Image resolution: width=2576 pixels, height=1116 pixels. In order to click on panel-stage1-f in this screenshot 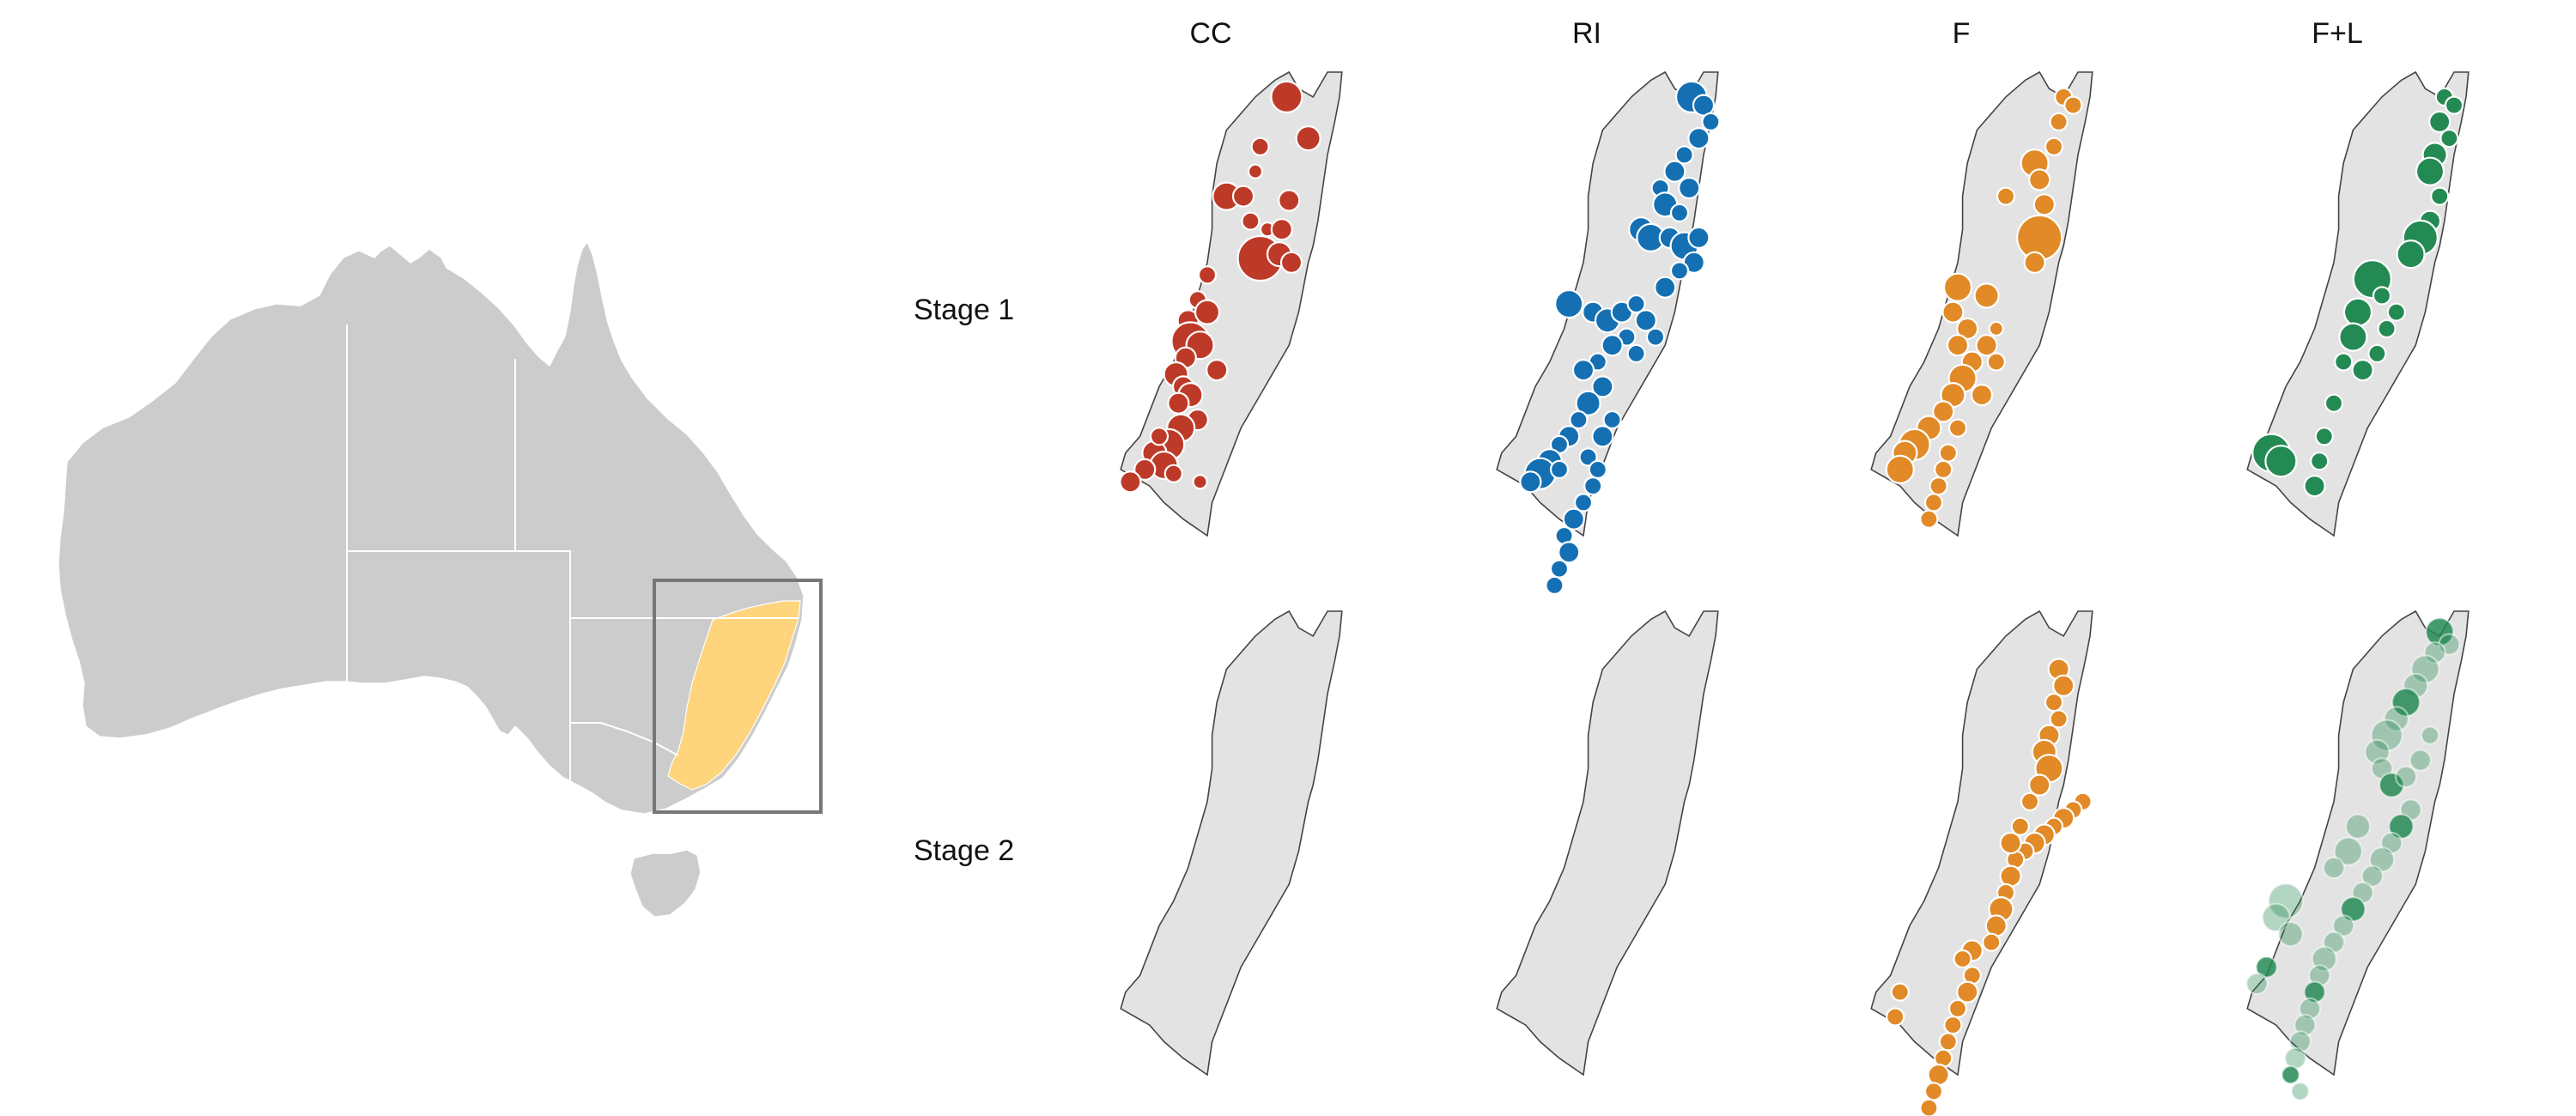, I will do `click(1982, 303)`.